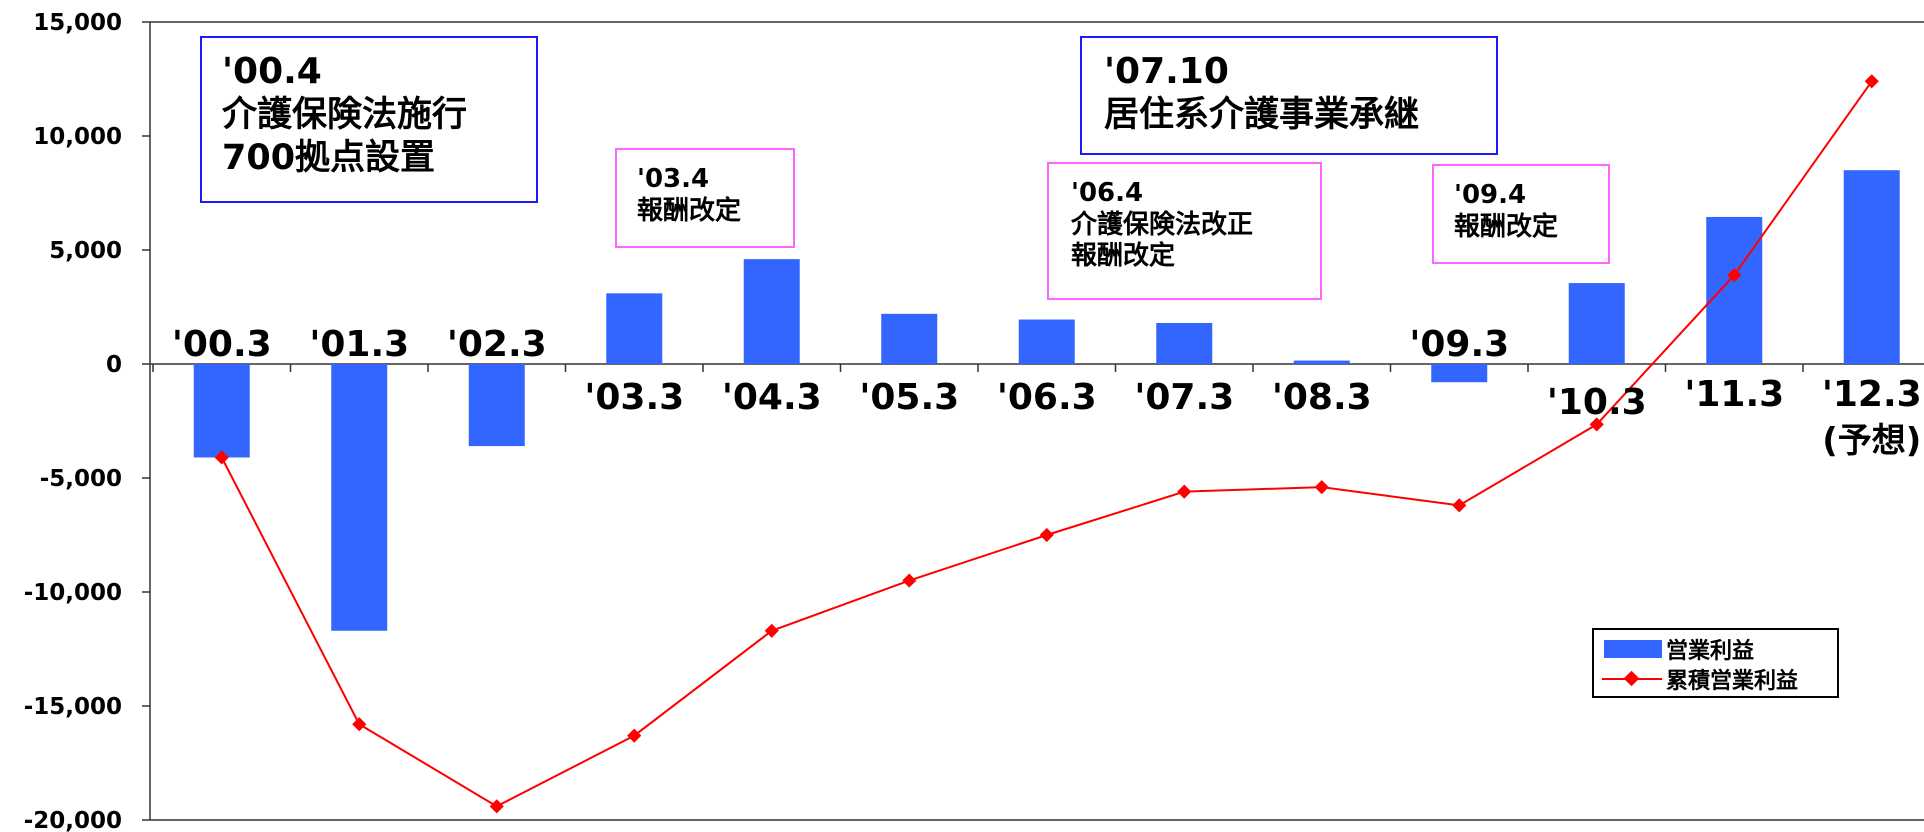 The image size is (1924, 832). I want to click on annotation-2006-04: '06.4 介護保険法改正 報酬改定, so click(1184, 231).